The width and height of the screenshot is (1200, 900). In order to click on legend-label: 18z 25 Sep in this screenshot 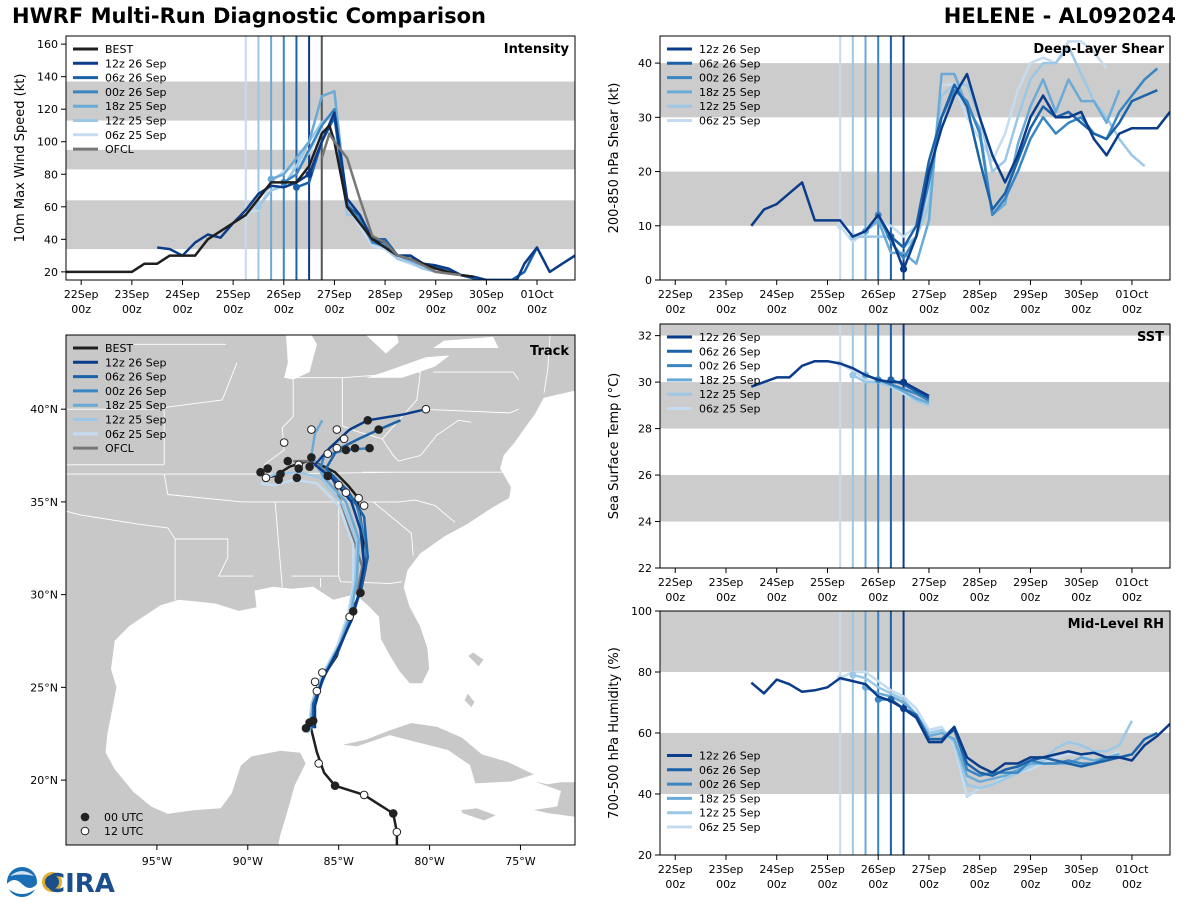, I will do `click(730, 380)`.